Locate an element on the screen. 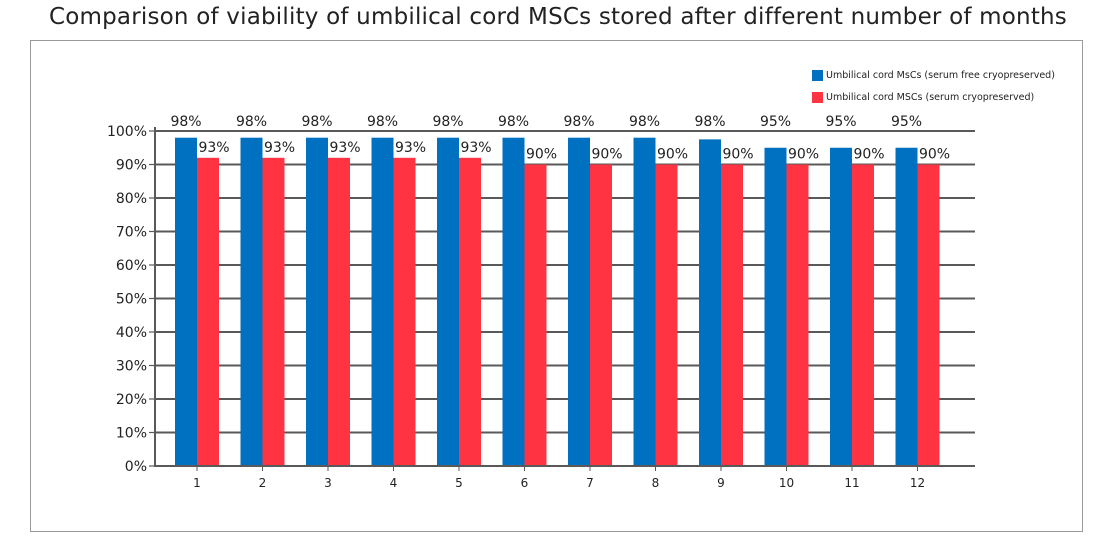 The width and height of the screenshot is (1116, 547). x-tick-label: 10 is located at coordinates (786, 483).